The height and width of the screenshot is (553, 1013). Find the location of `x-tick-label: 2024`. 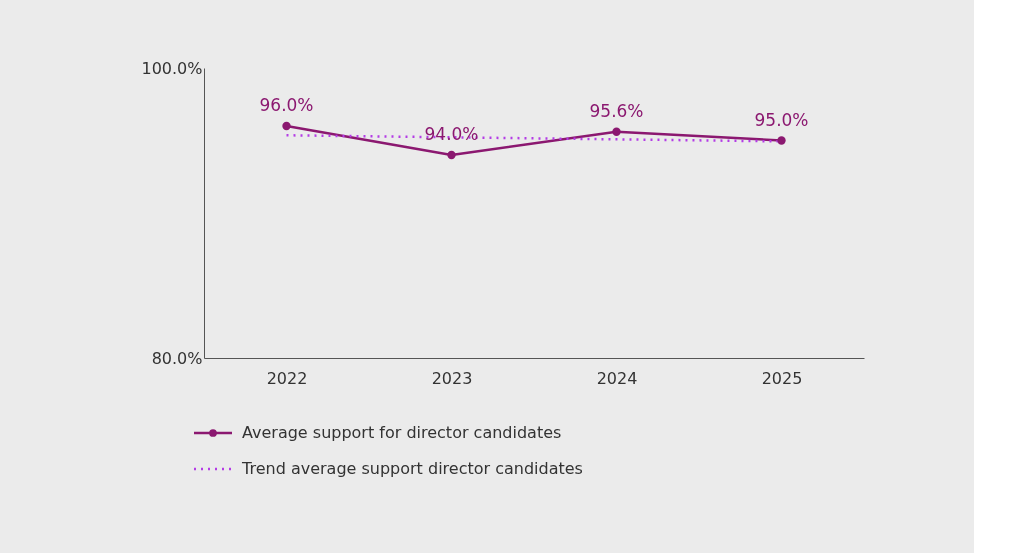

x-tick-label: 2024 is located at coordinates (617, 378).